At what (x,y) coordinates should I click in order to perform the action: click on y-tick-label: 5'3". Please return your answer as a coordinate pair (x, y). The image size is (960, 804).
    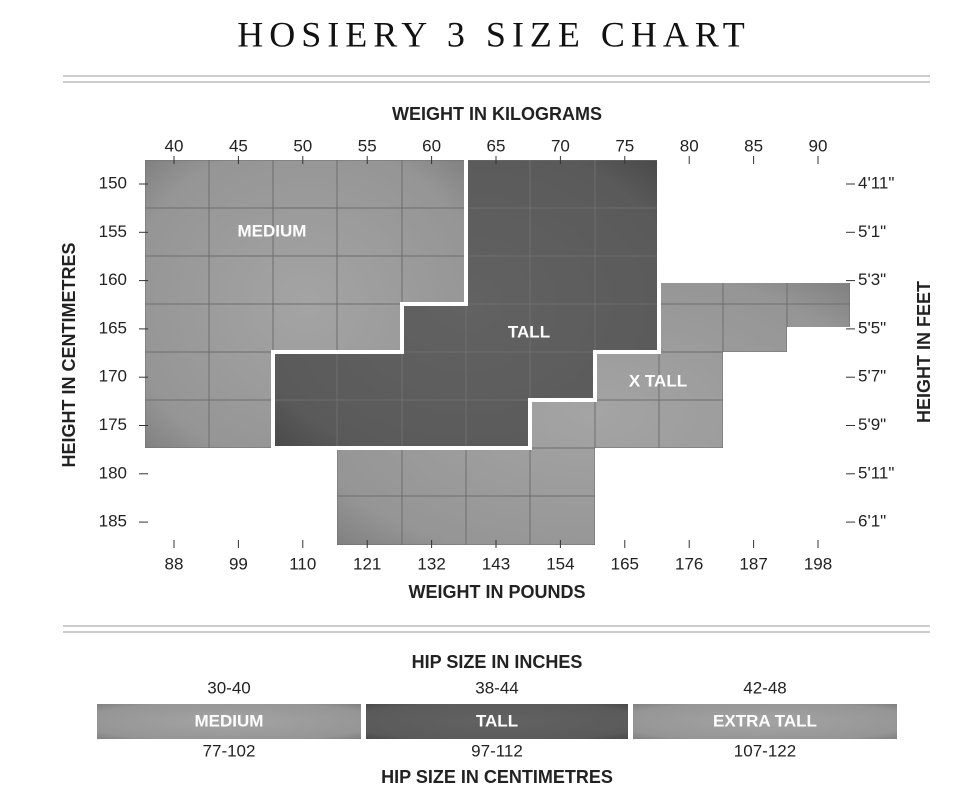
    Looking at the image, I should click on (872, 279).